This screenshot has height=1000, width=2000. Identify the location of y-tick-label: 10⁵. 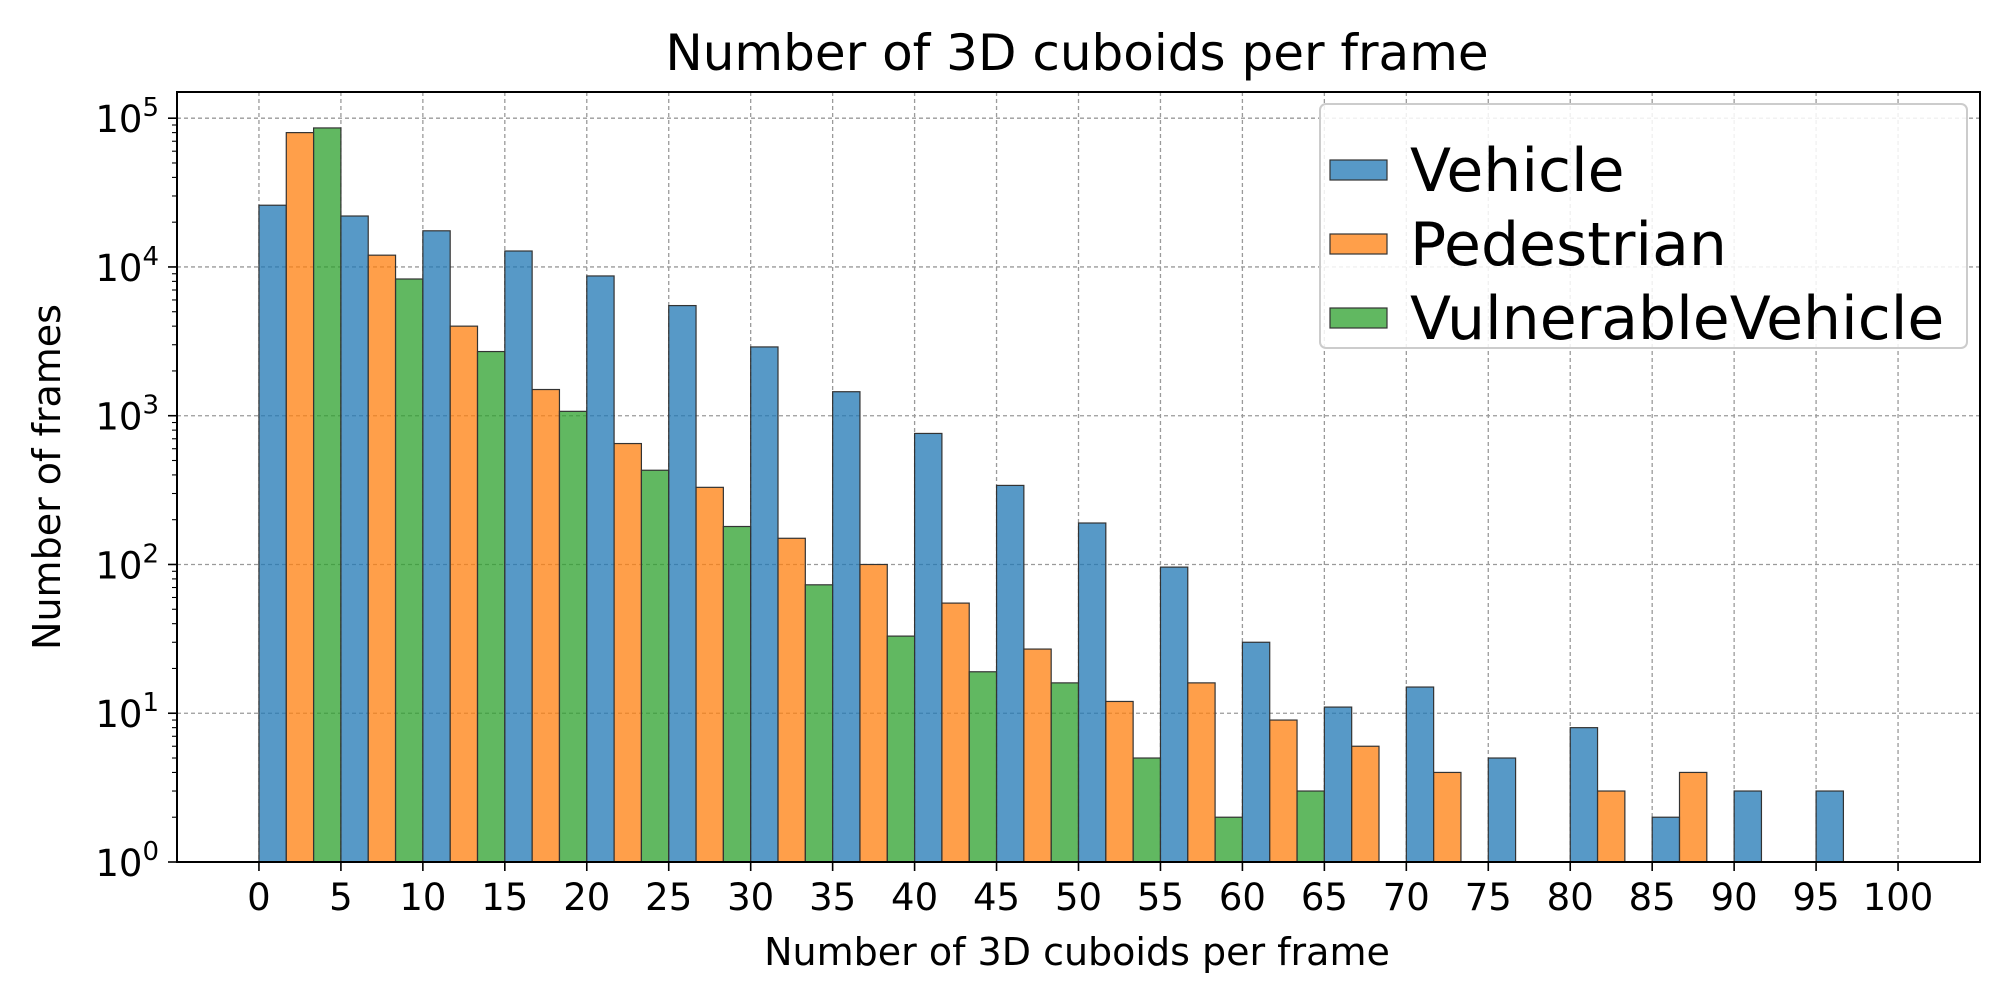
(127, 117).